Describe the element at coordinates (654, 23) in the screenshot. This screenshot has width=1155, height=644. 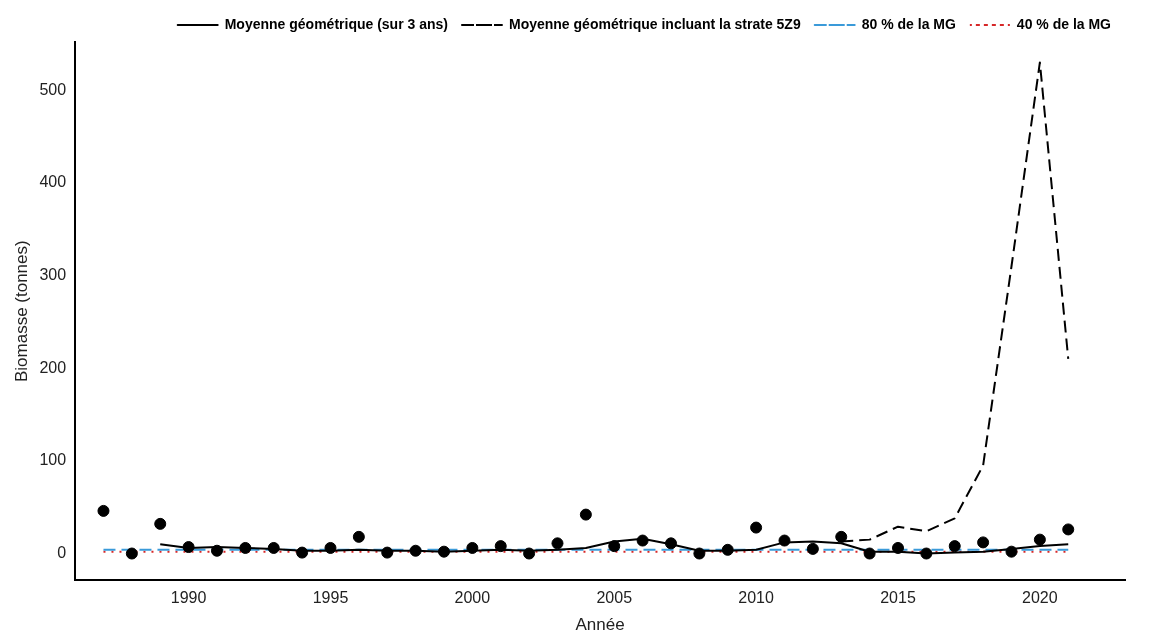
I see `legend-label: Moyenne géométrique incluant la strate 5Z9` at that location.